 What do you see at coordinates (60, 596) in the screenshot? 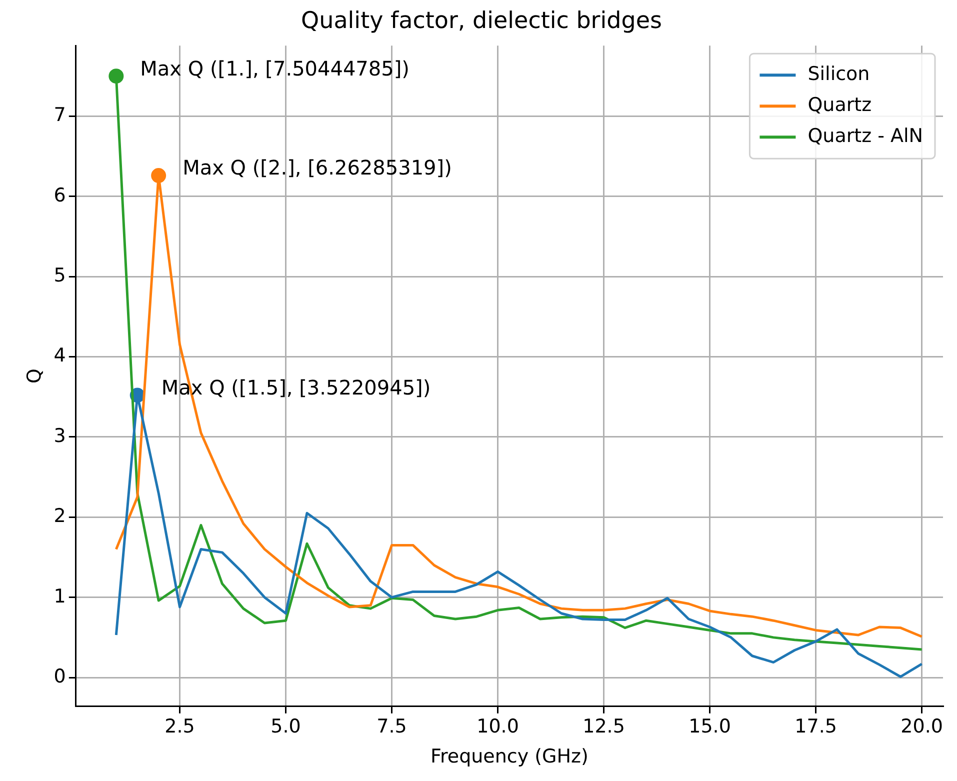
I see `y-tick-label: 1` at bounding box center [60, 596].